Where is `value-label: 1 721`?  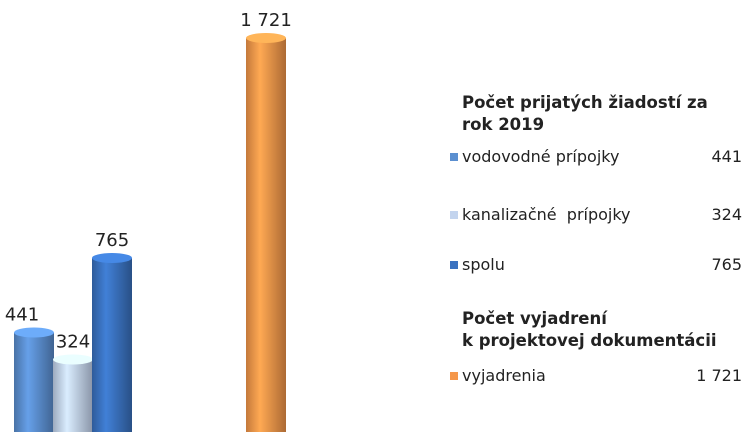 value-label: 1 721 is located at coordinates (266, 20).